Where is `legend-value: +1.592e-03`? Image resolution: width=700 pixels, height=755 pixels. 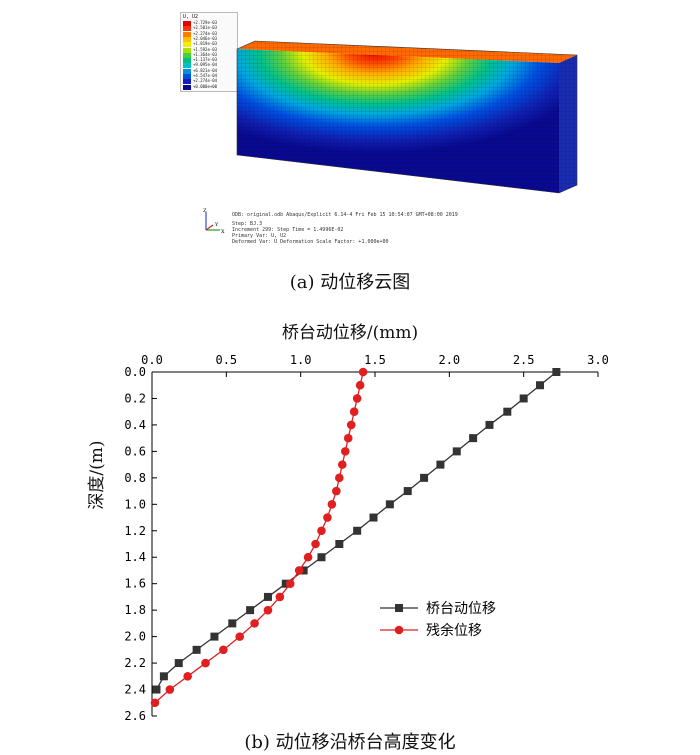
legend-value: +1.592e-03 is located at coordinates (205, 49).